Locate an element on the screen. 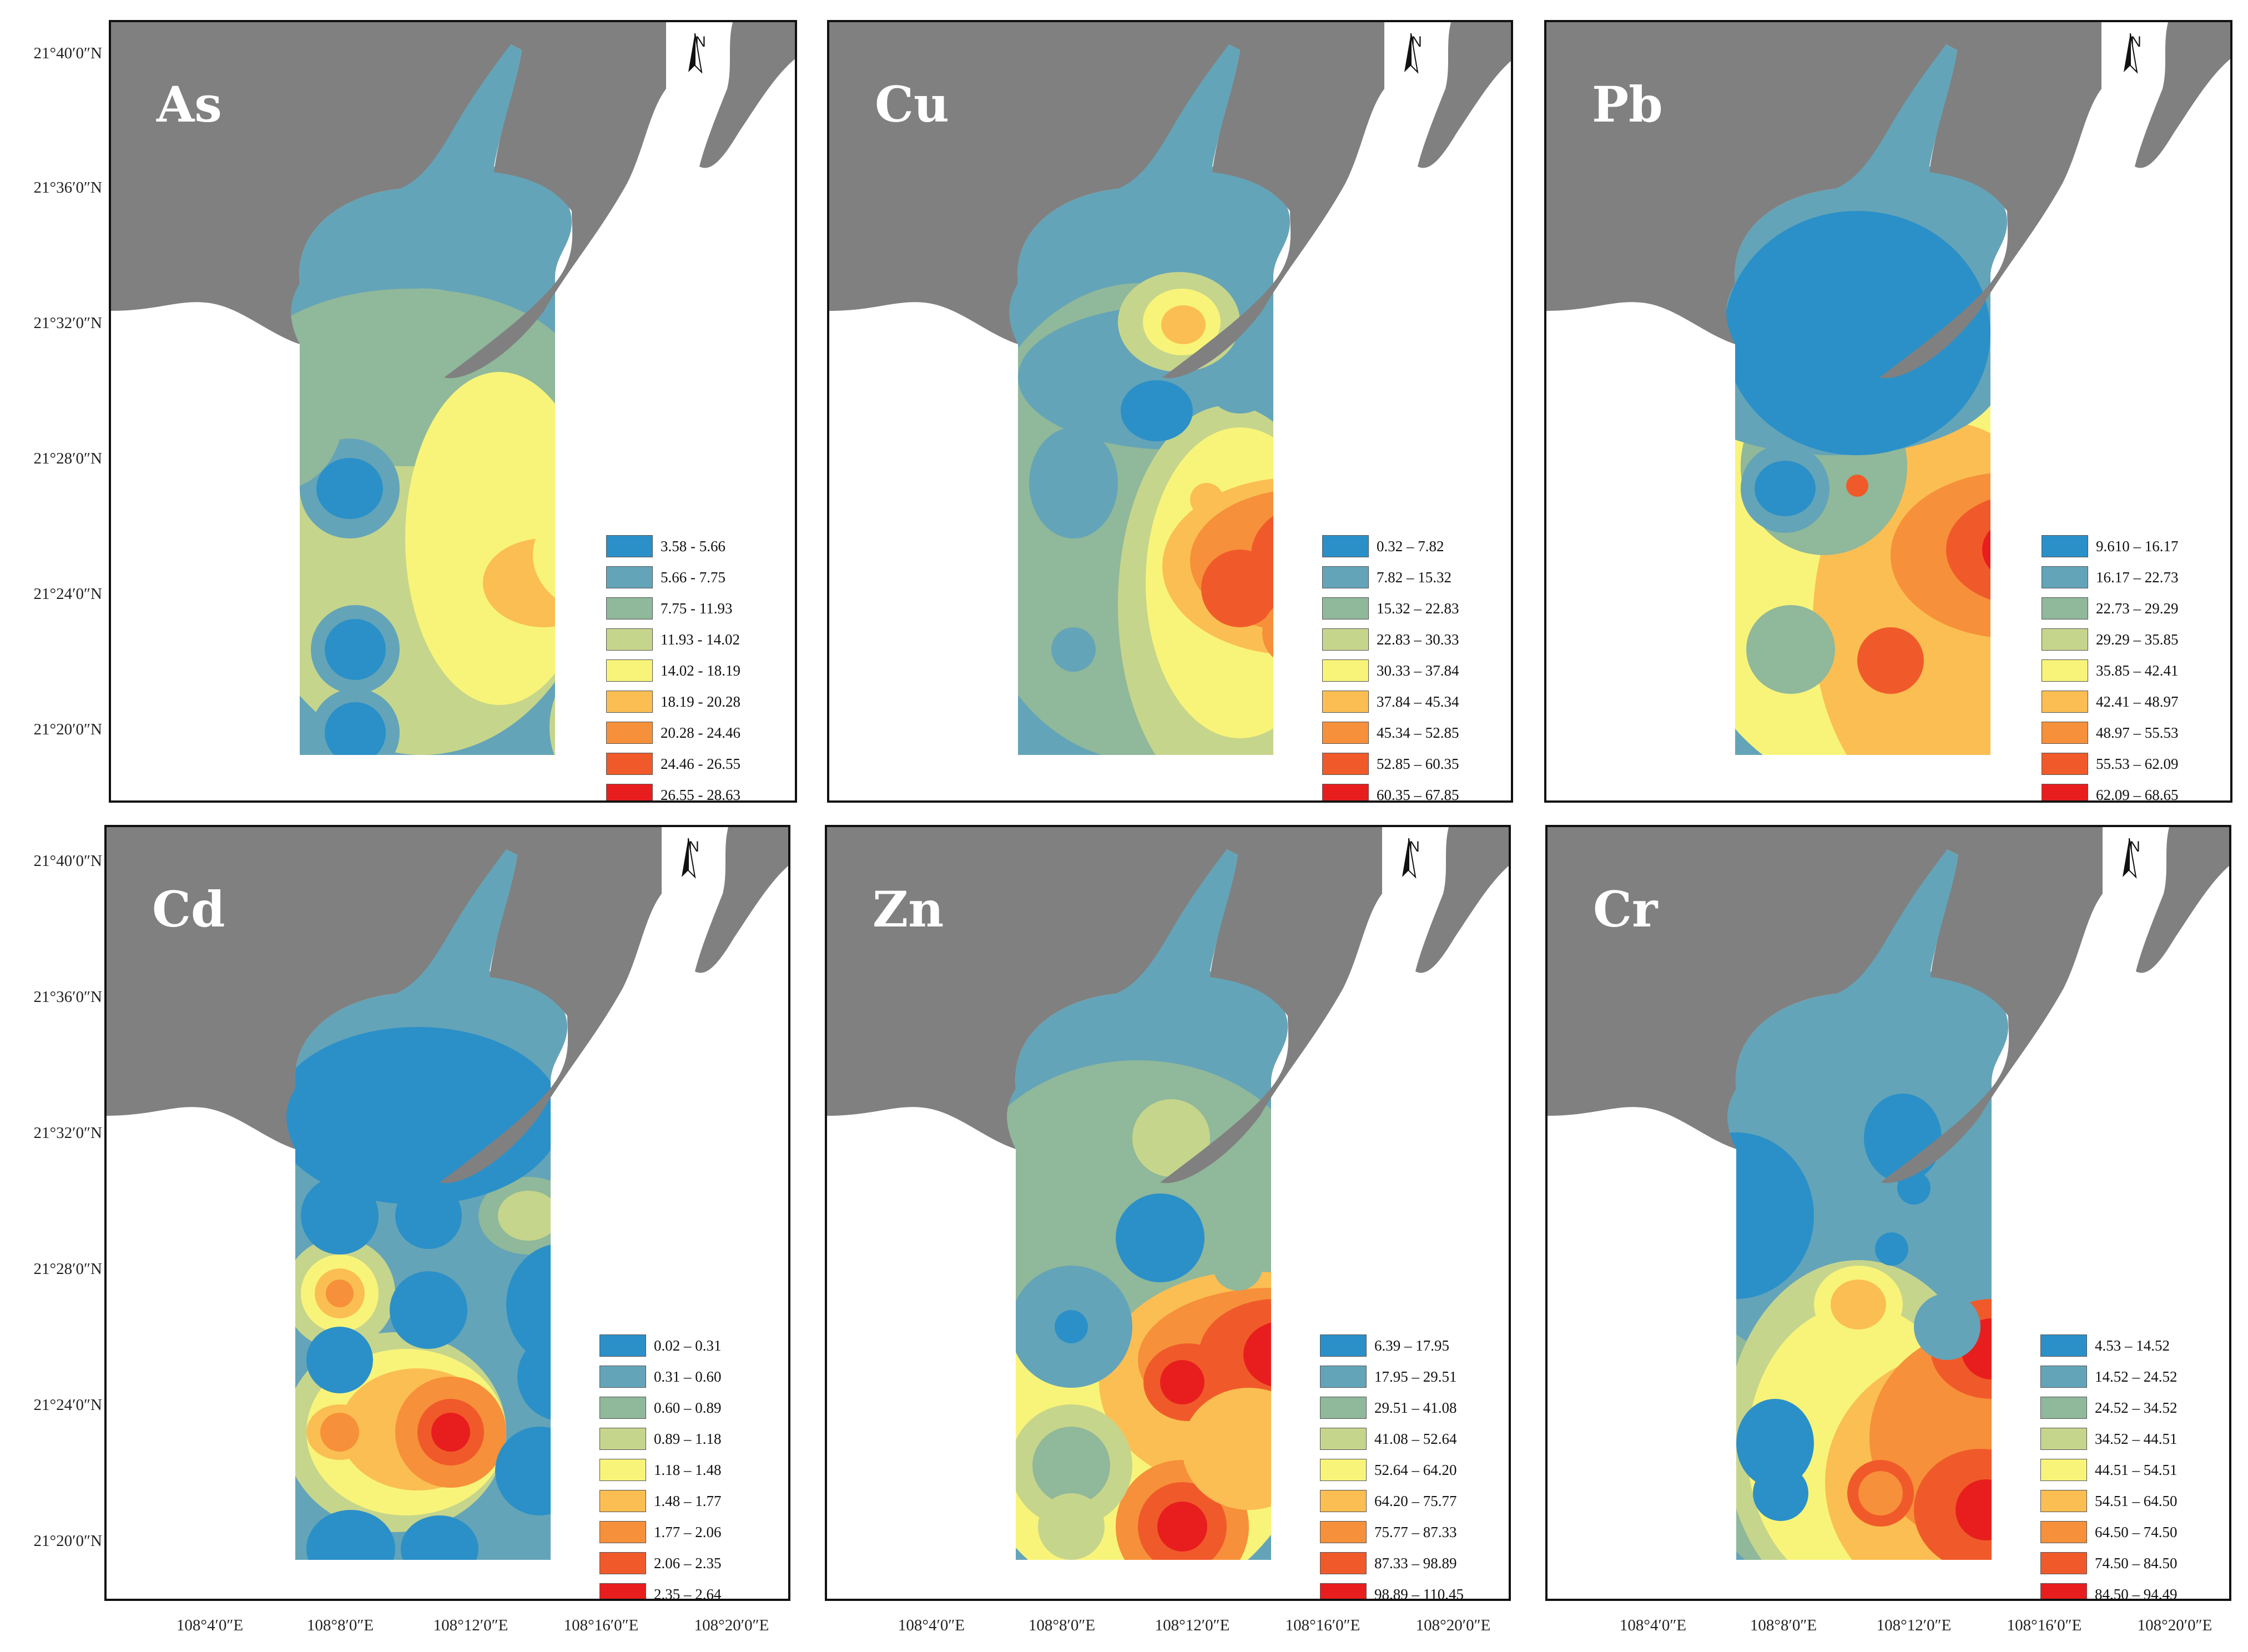  element-title: Cu is located at coordinates (912, 104).